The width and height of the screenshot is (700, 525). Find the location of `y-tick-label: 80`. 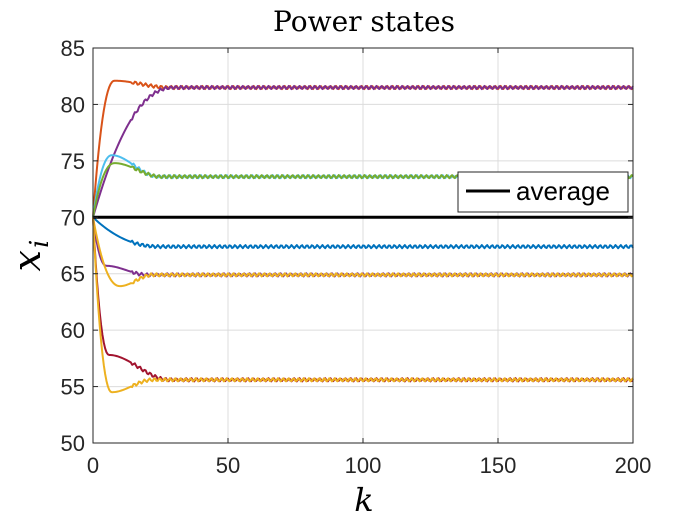

y-tick-label: 80 is located at coordinates (73, 104).